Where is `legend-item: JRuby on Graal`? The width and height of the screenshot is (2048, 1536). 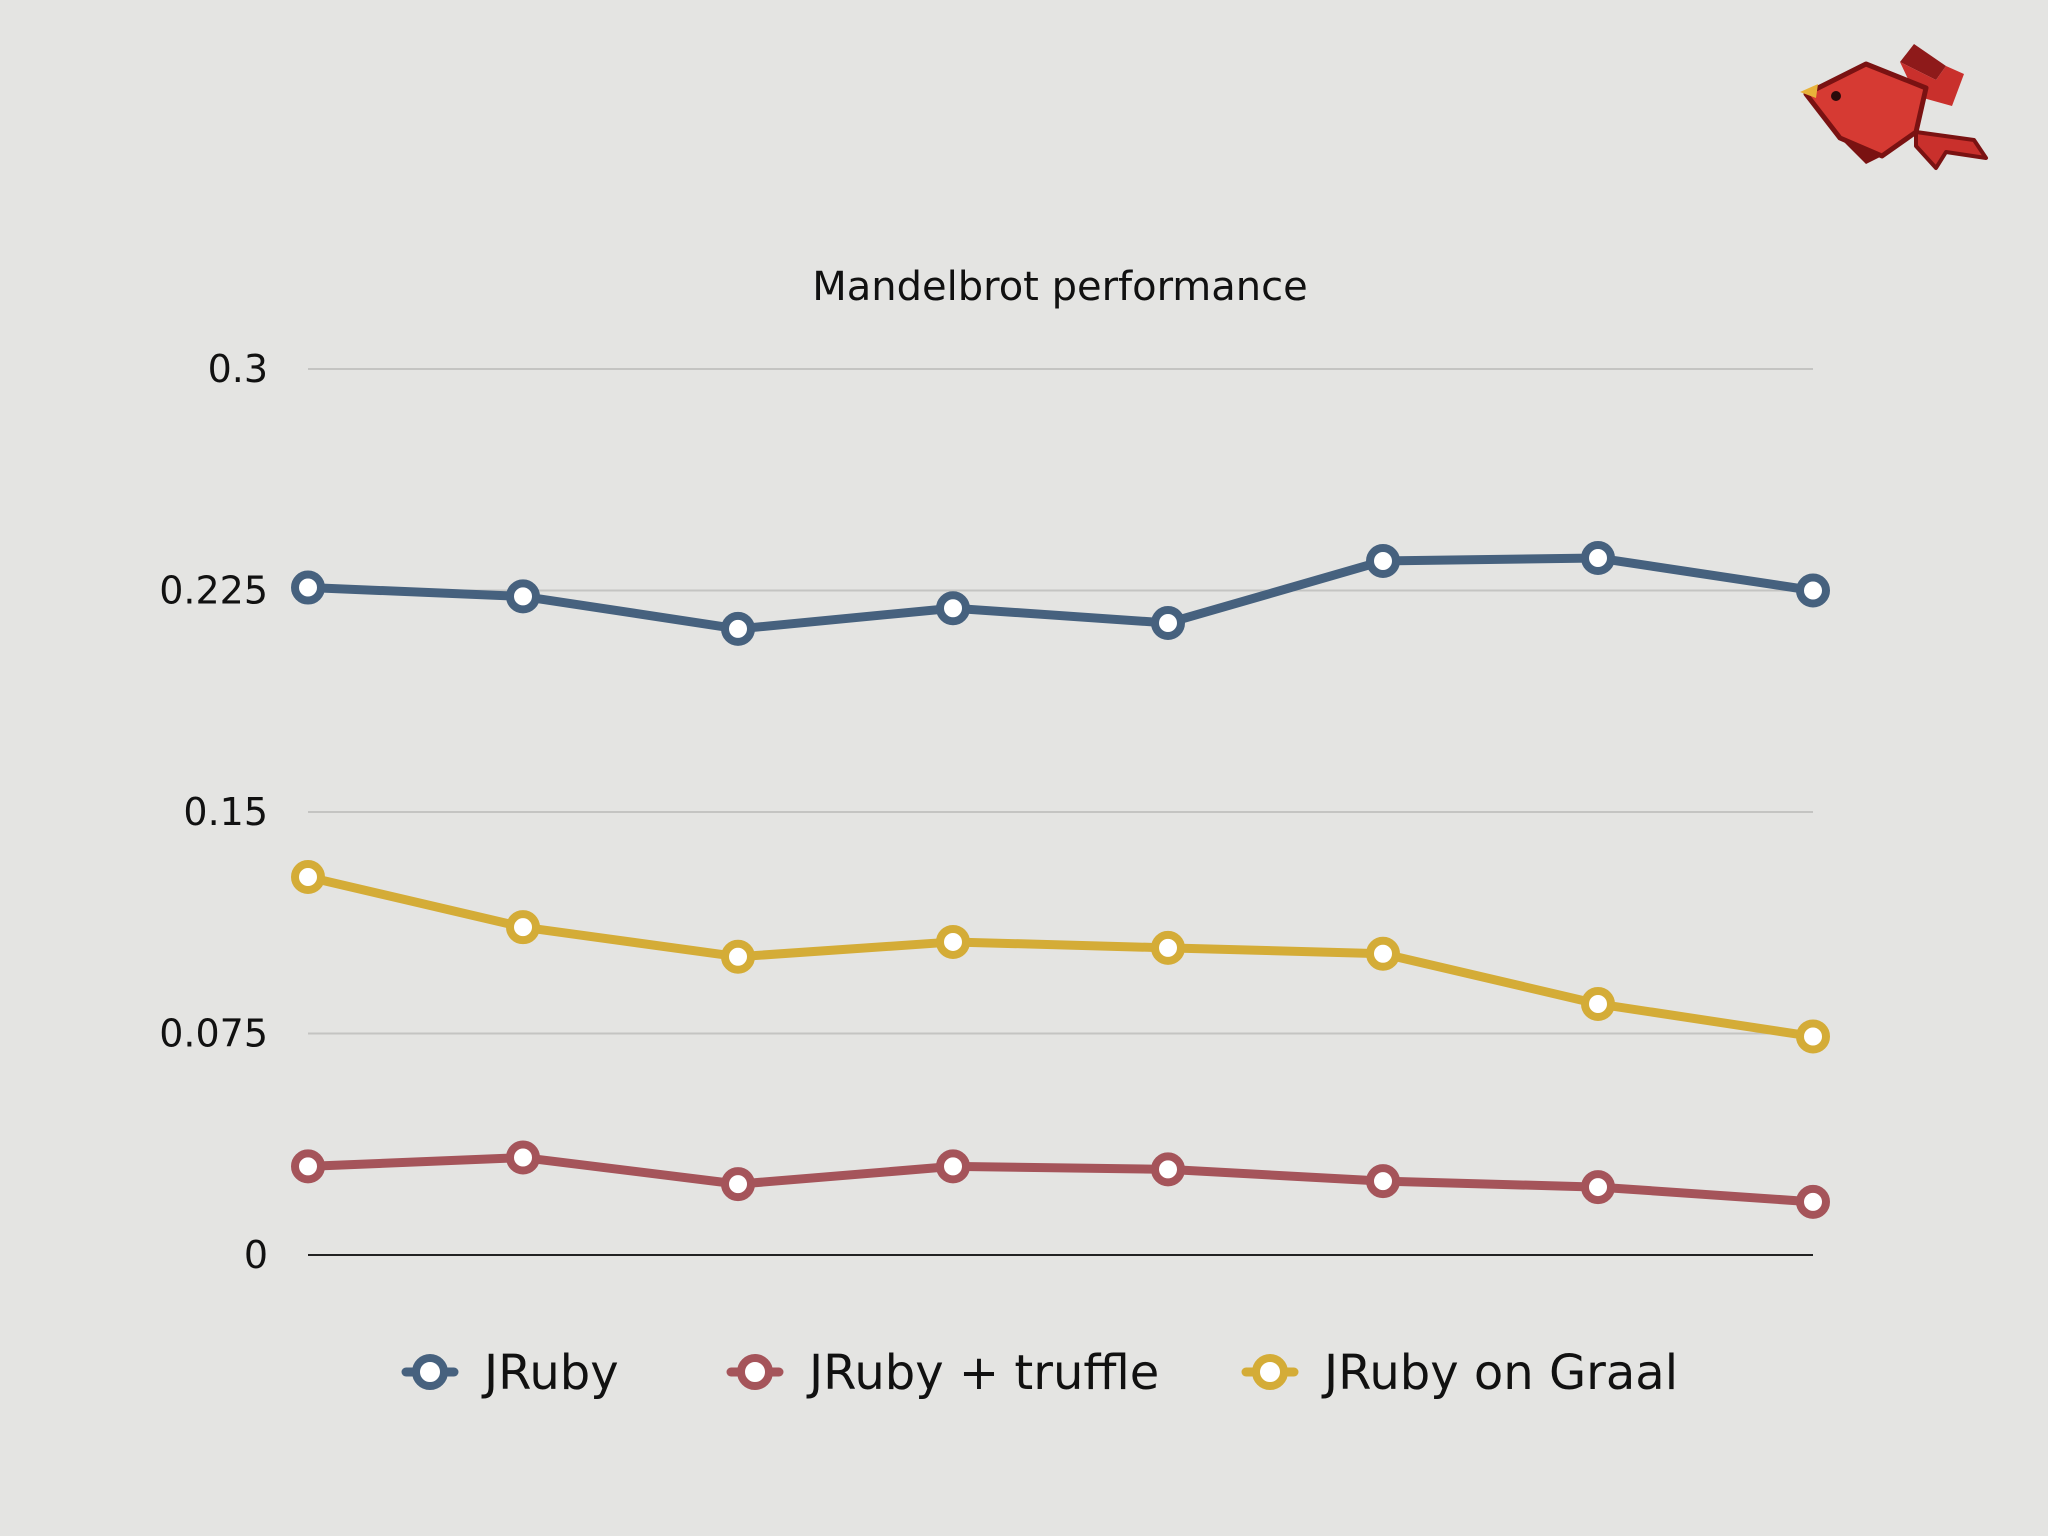 legend-item: JRuby on Graal is located at coordinates (1459, 1373).